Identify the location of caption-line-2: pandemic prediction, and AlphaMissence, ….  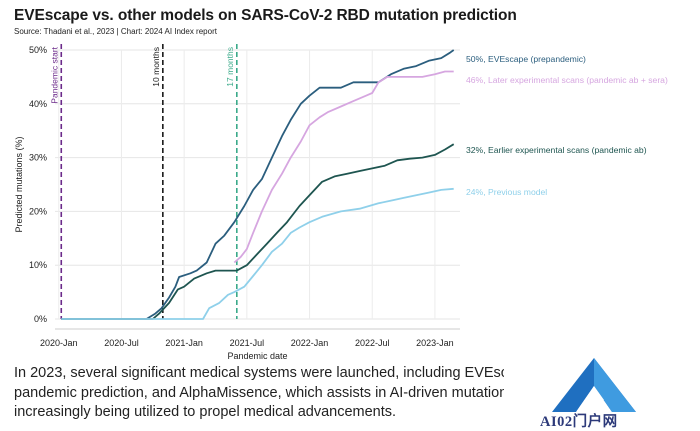
(259, 392).